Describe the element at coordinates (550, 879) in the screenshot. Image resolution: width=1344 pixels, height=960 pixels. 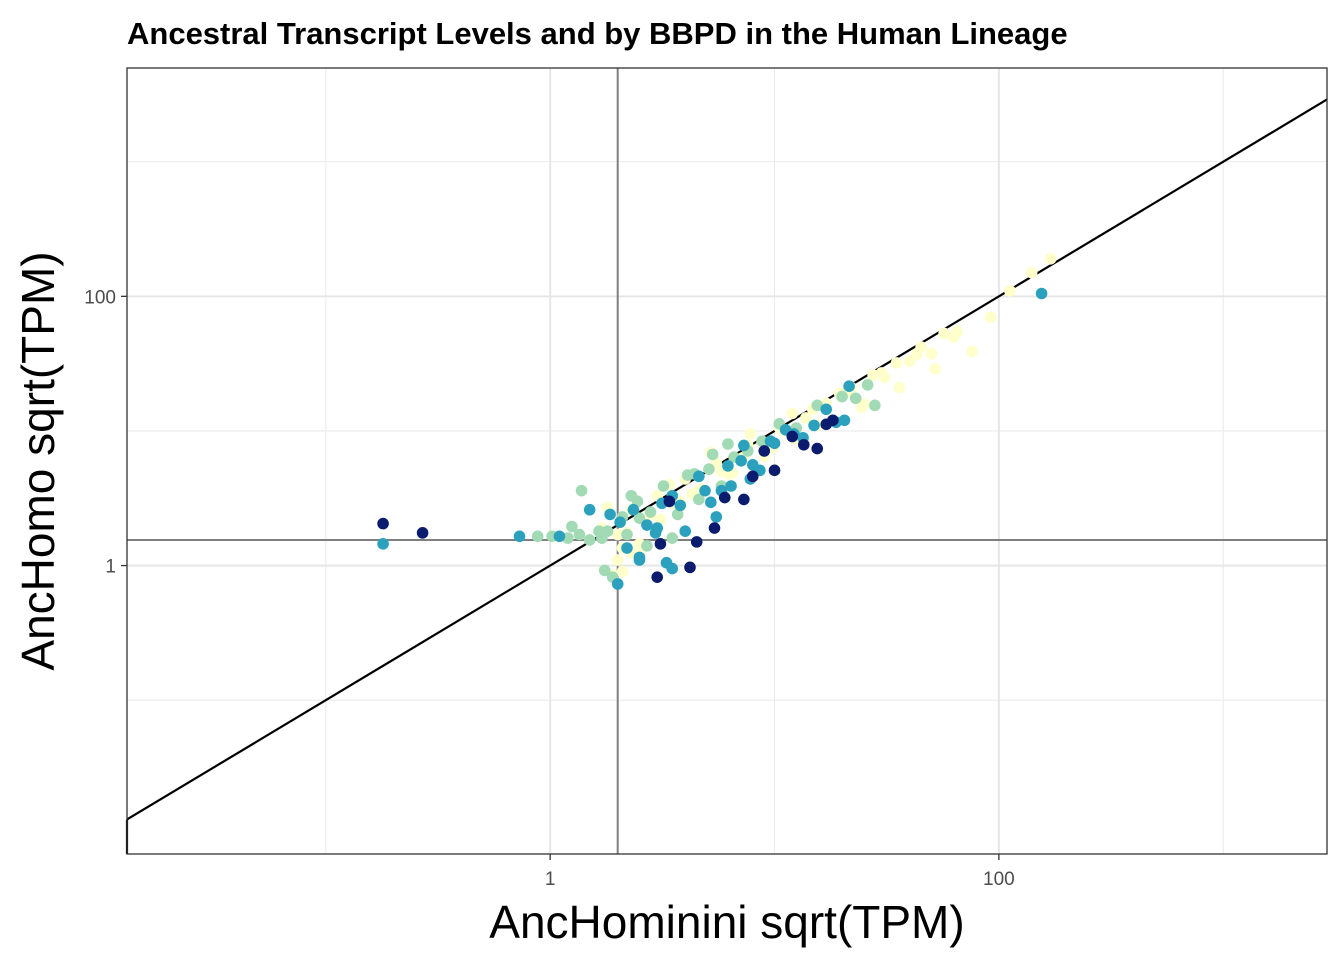
I see `x-tick-label: 1` at that location.